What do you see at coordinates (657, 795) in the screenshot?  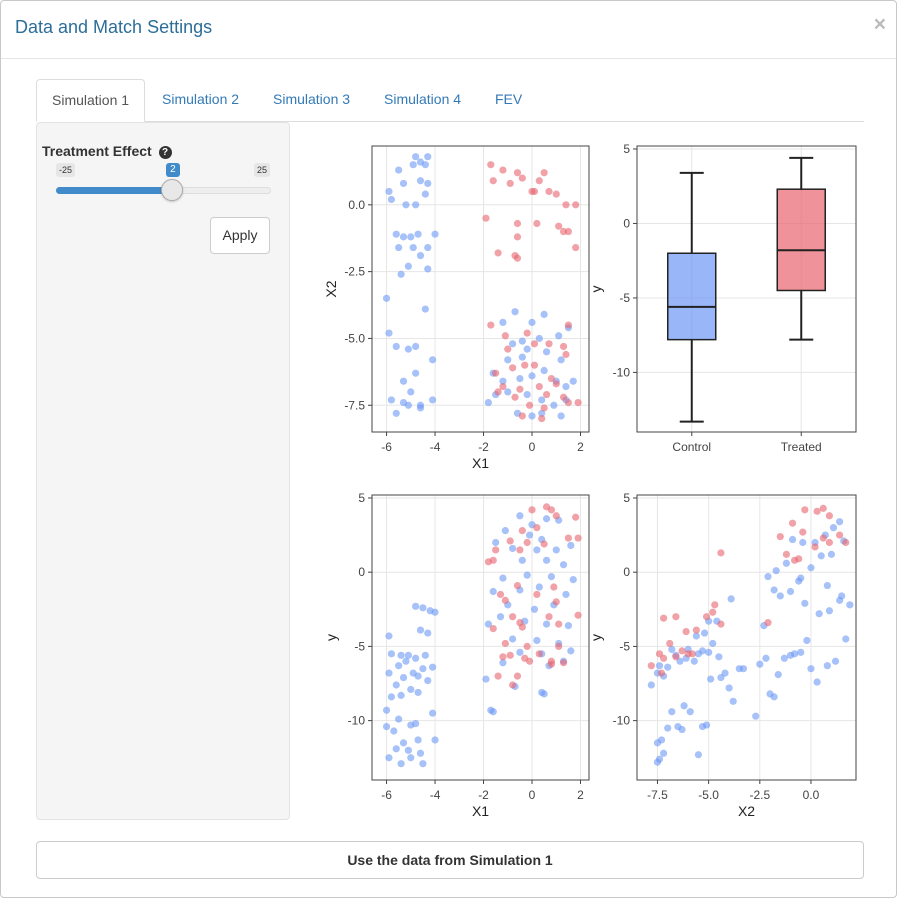 I see `xtick-label: -7.5` at bounding box center [657, 795].